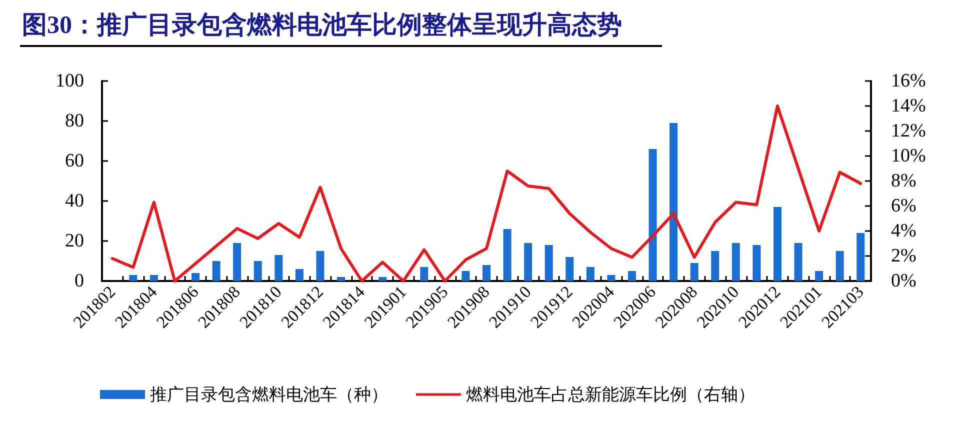 Image resolution: width=972 pixels, height=430 pixels. What do you see at coordinates (70, 81) in the screenshot?
I see `y-tick-label: 100` at bounding box center [70, 81].